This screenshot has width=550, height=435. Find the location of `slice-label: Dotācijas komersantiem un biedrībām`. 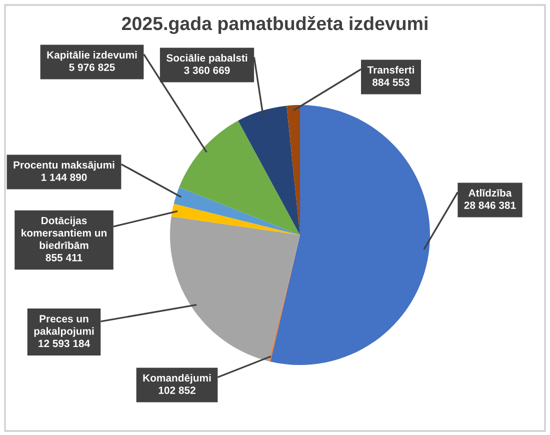

slice-label: Dotācijas komersantiem un biedrībām is located at coordinates (64, 232).